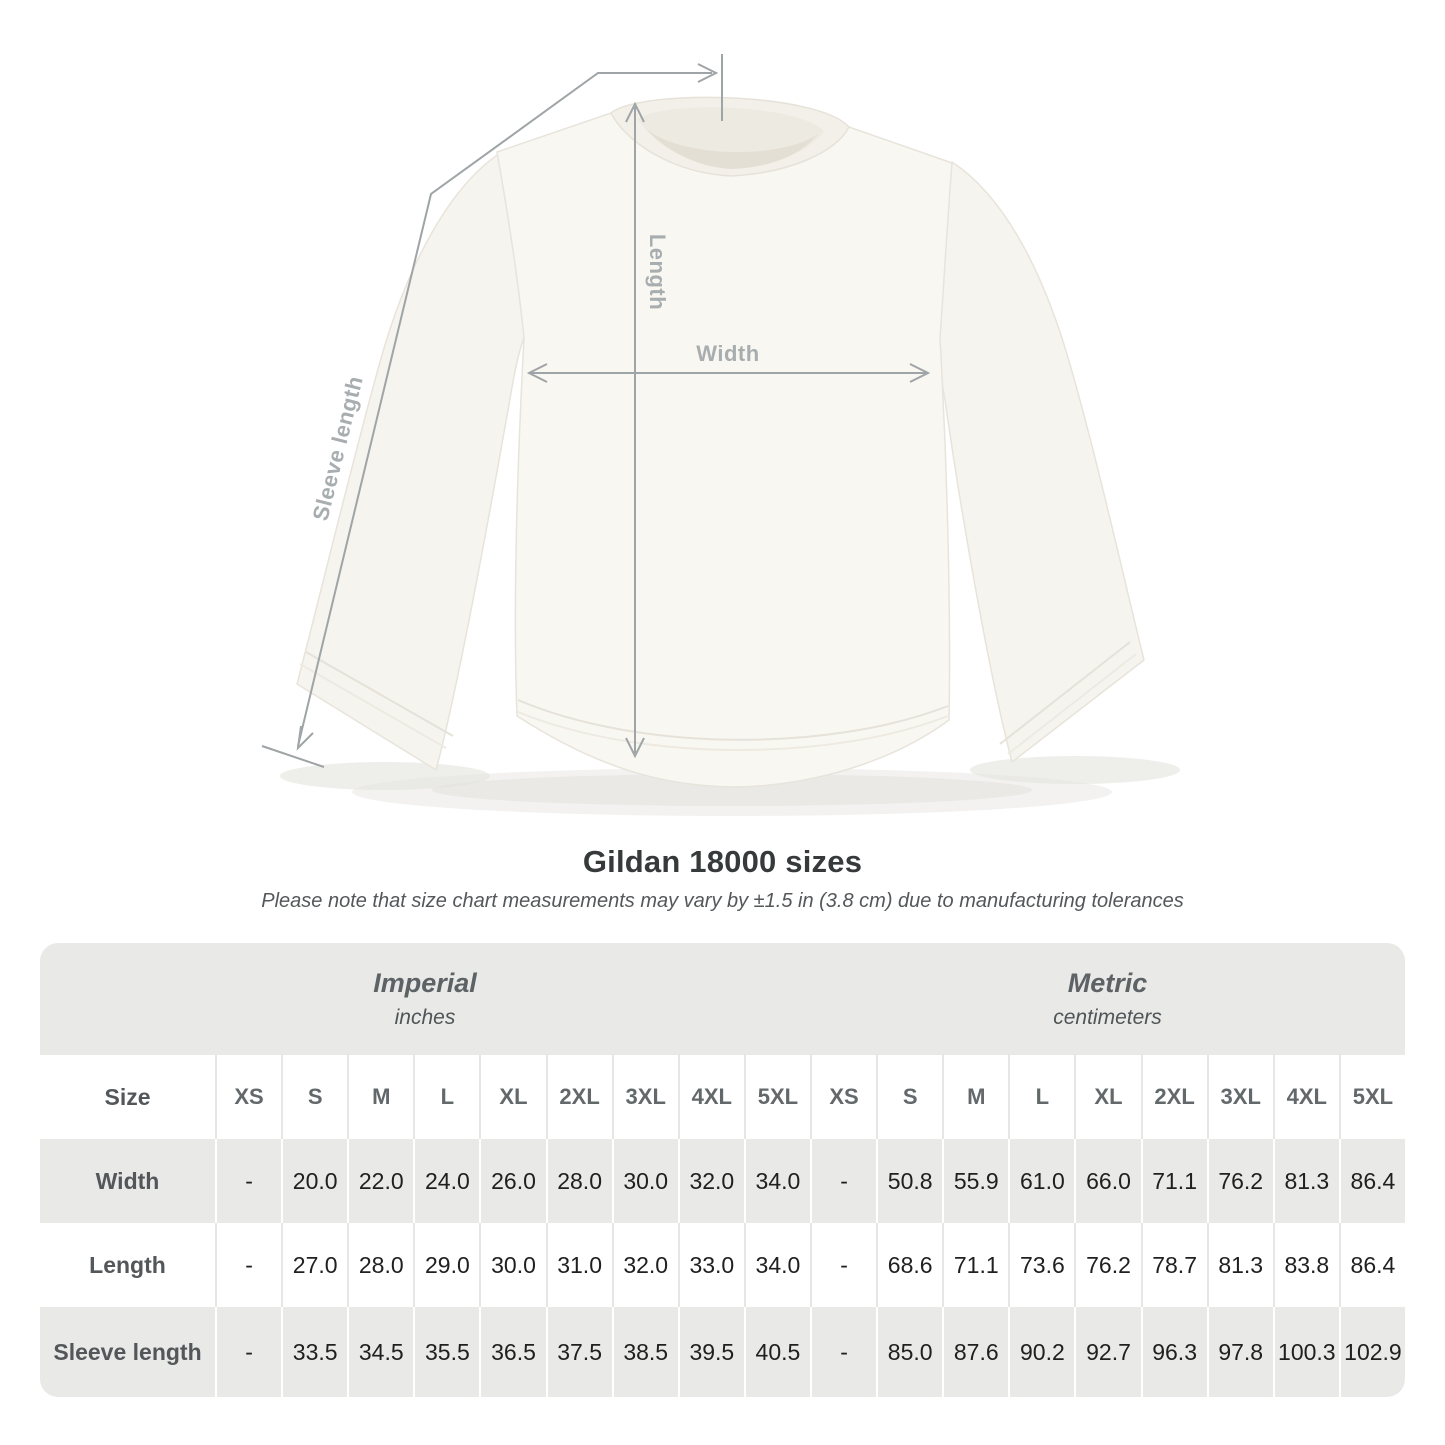 The height and width of the screenshot is (1445, 1445). Describe the element at coordinates (1371, 1352) in the screenshot. I see `value-cell: 102.9` at that location.